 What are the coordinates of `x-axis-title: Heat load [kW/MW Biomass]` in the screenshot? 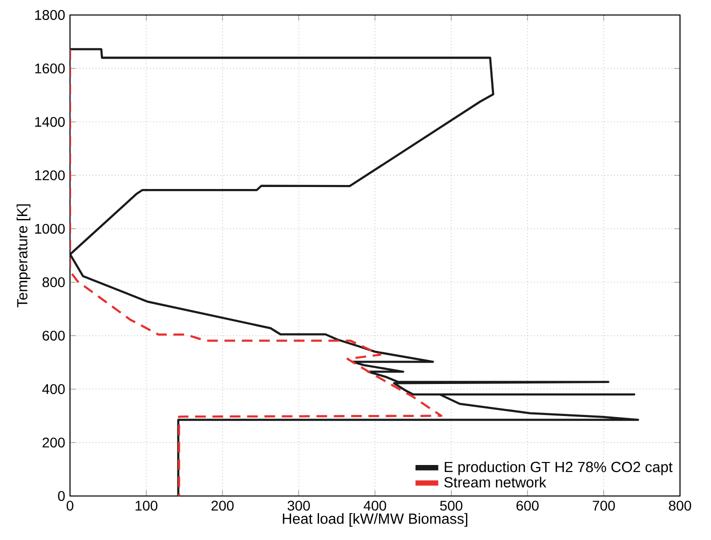 It's located at (375, 520).